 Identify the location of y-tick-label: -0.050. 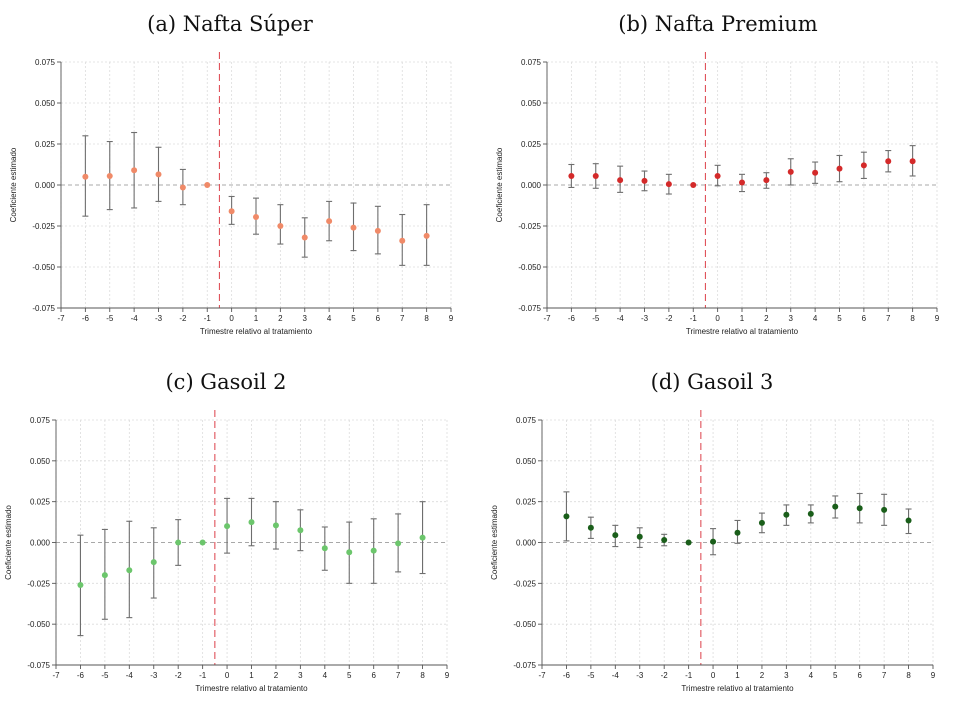
(524, 624).